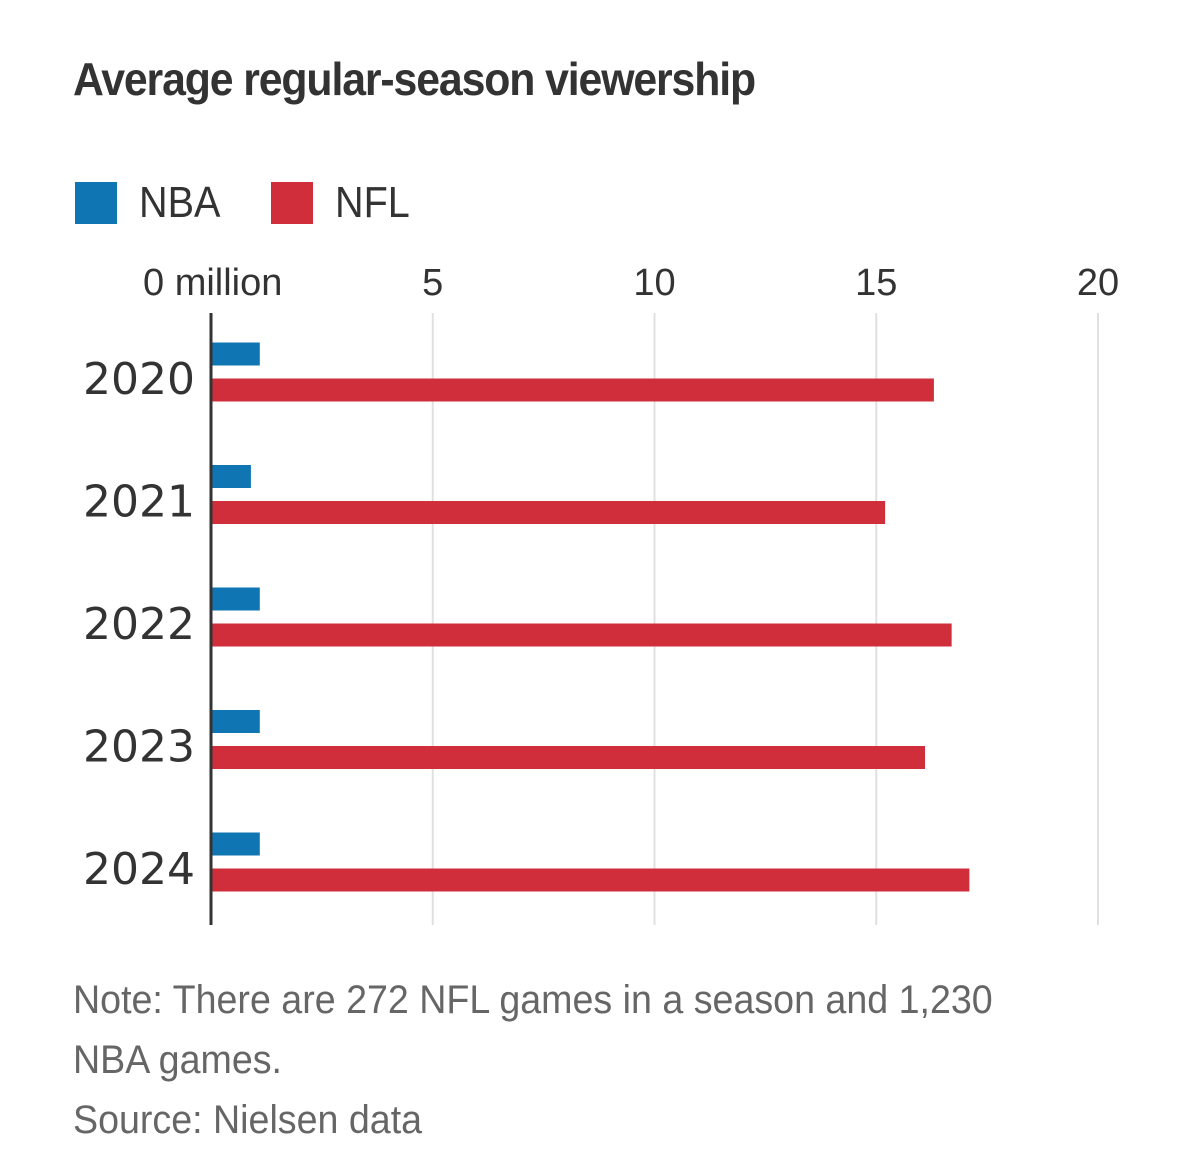 This screenshot has width=1179, height=1159. I want to click on legend-item-nba: NBA, so click(152, 203).